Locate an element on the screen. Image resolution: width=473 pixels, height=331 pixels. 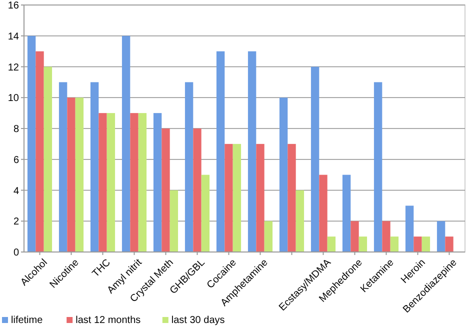
y-tick-label: 6 is located at coordinates (16, 160).